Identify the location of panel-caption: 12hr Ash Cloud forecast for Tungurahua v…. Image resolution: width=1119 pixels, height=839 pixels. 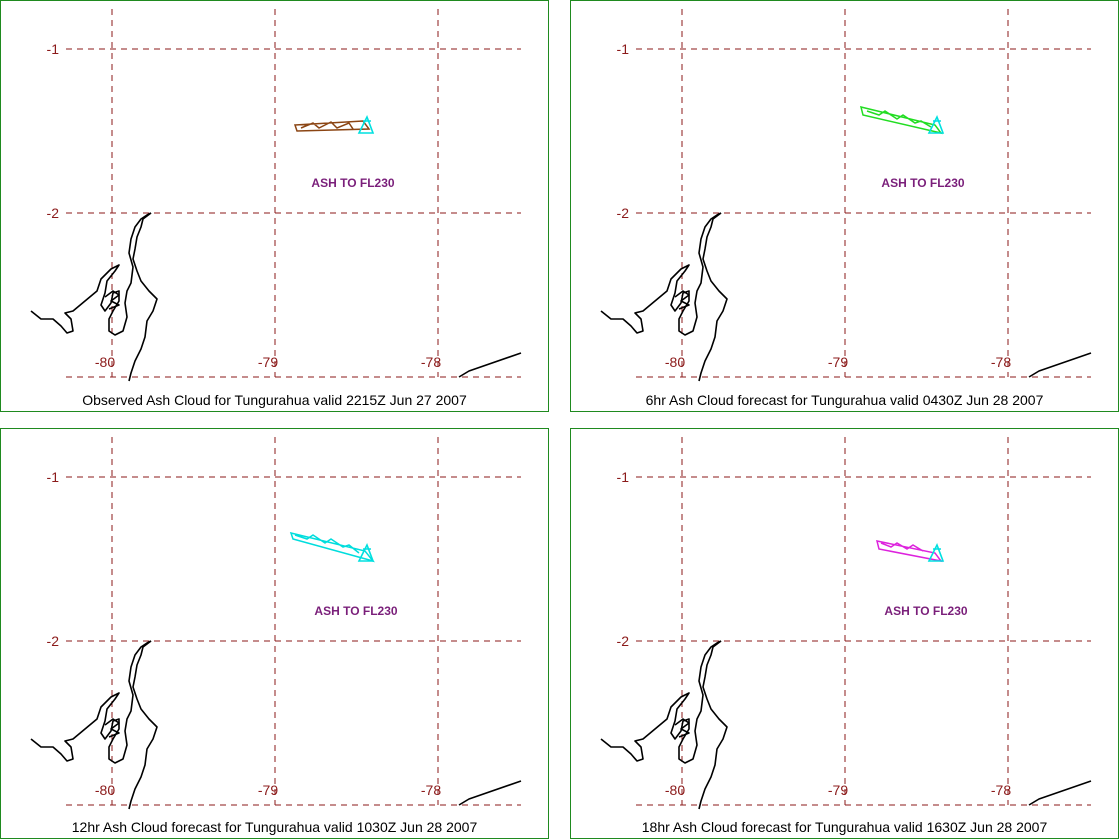
(274, 827).